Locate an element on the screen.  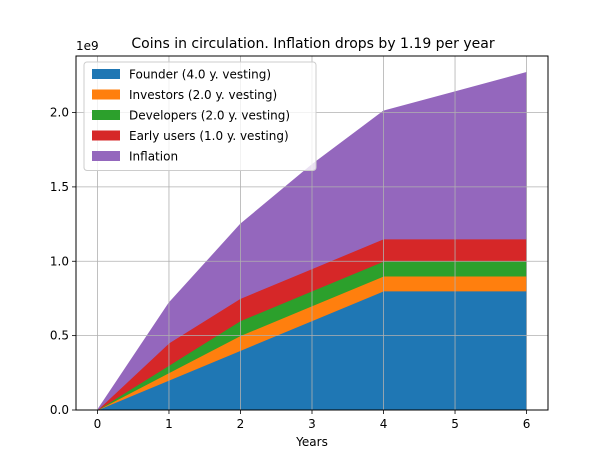
x-axis-label: Years is located at coordinates (311, 442).